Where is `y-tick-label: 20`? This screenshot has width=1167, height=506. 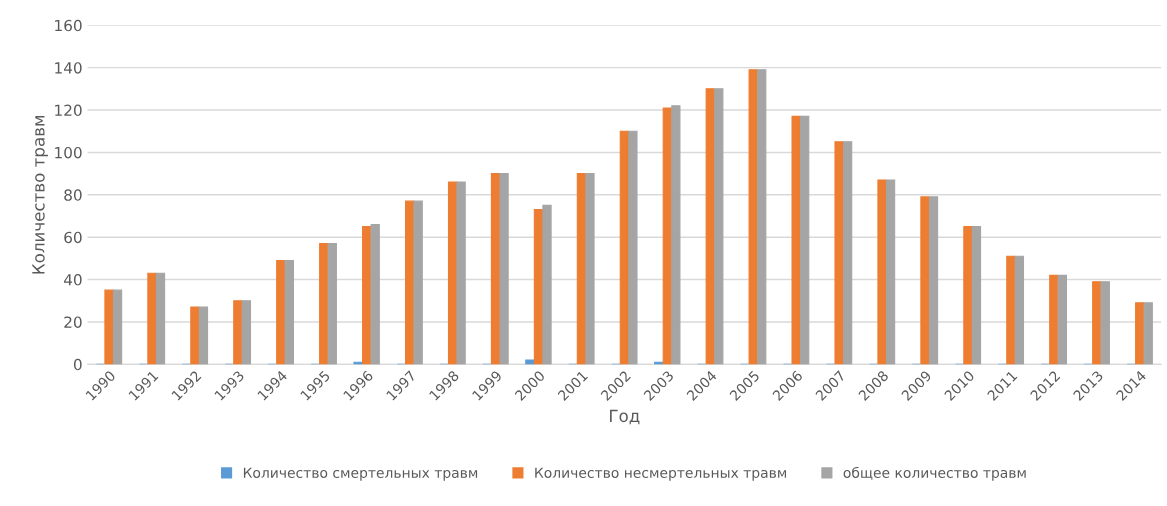 y-tick-label: 20 is located at coordinates (73, 322).